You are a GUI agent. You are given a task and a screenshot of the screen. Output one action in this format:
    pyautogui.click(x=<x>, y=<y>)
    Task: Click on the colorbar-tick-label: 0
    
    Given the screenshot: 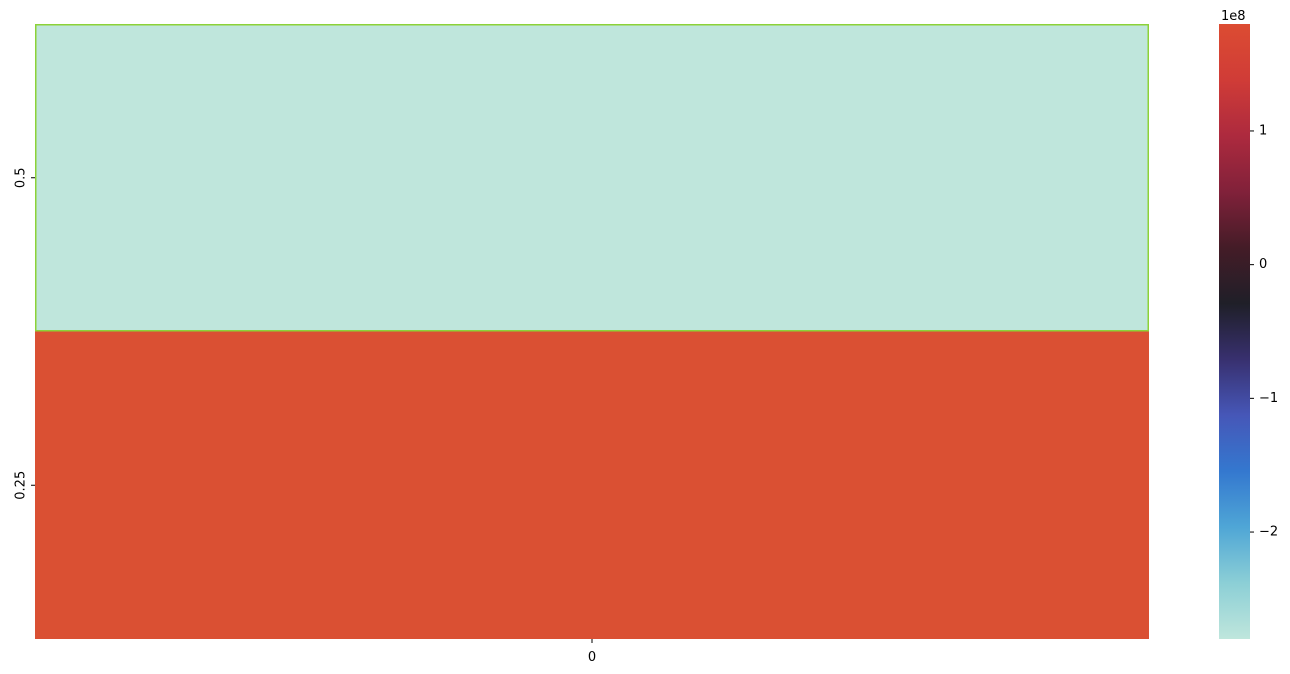 What is the action you would take?
    pyautogui.click(x=1263, y=264)
    